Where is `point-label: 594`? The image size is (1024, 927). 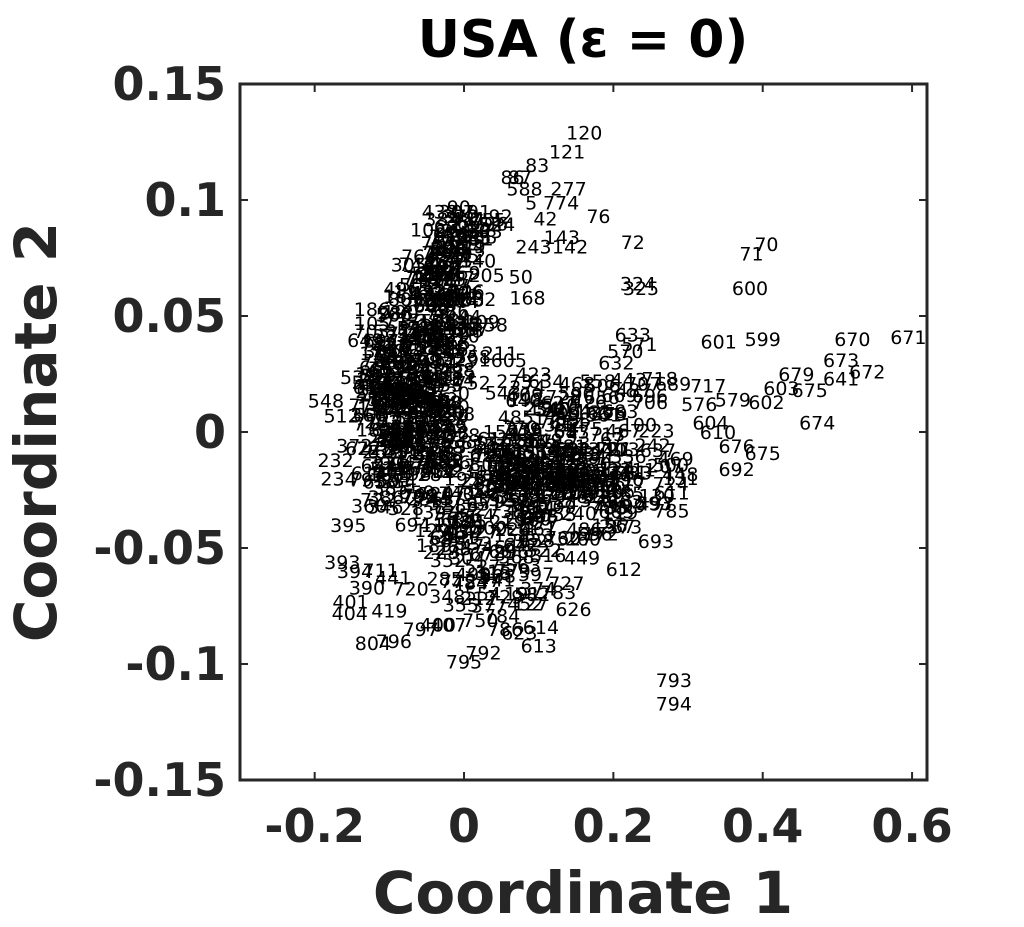 point-label: 594 is located at coordinates (595, 460).